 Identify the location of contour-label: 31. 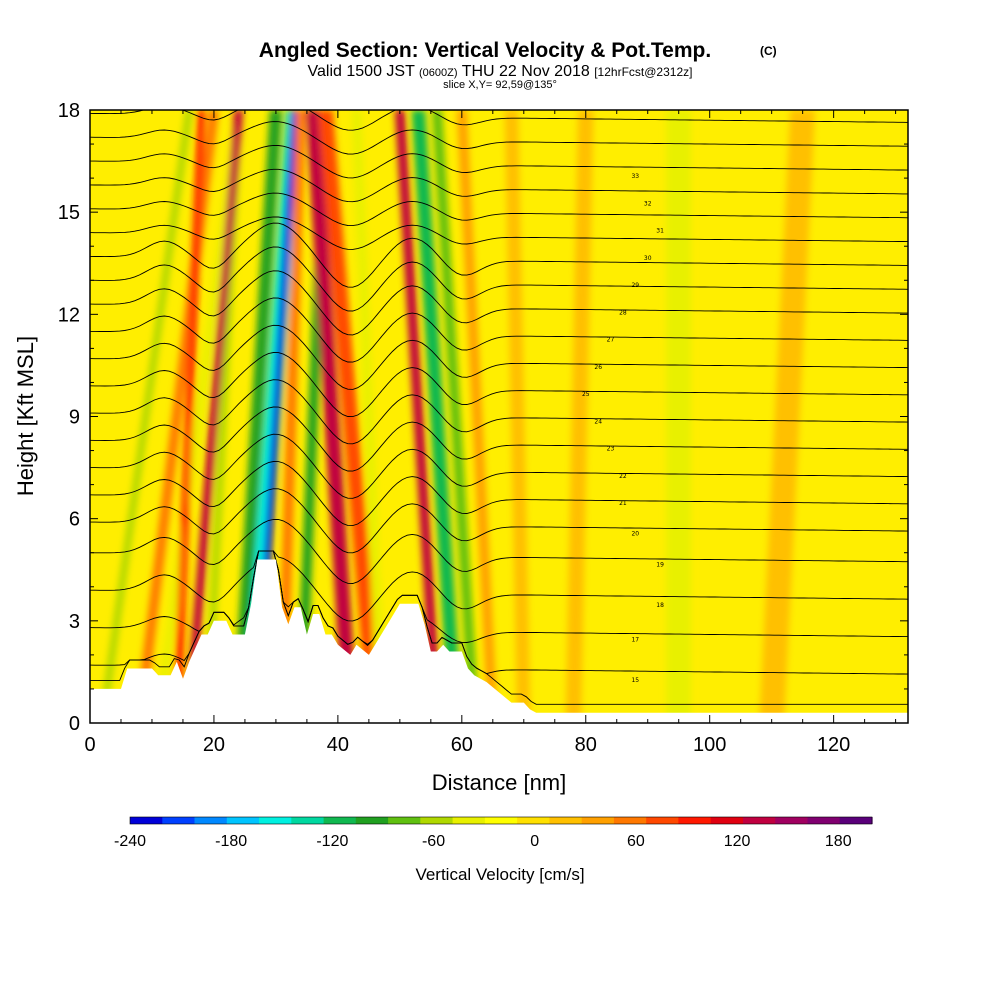
(660, 231).